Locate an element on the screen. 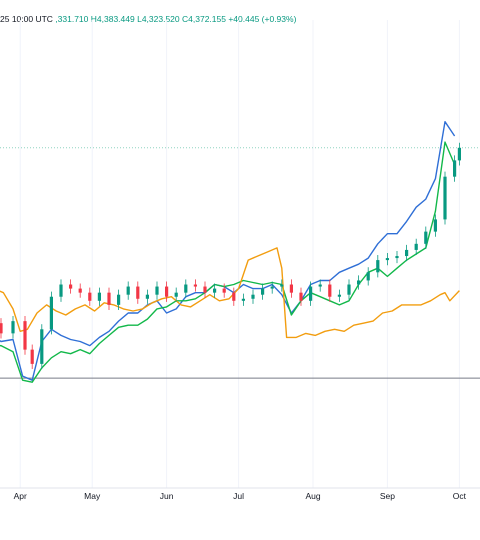 Image resolution: width=480 pixels, height=540 pixels. x-tick-label-sep: Sep is located at coordinates (387, 496).